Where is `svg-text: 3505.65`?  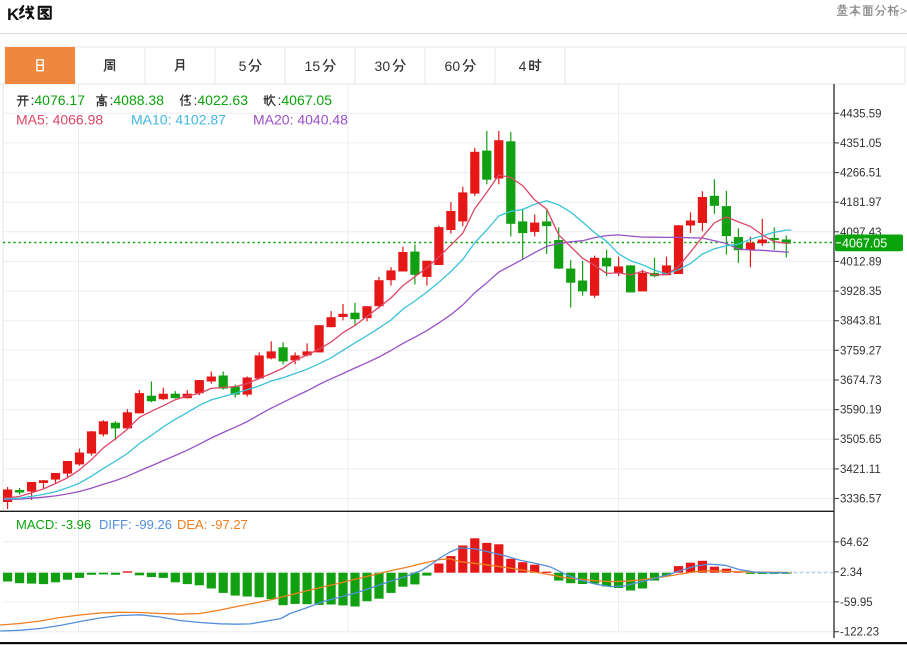 svg-text: 3505.65 is located at coordinates (861, 440).